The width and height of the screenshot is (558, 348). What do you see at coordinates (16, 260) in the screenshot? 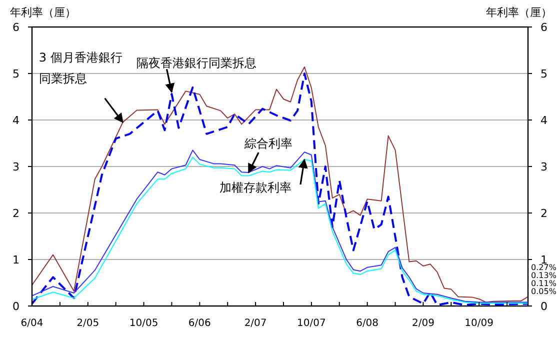
I see `y-tick-label: 1` at bounding box center [16, 260].